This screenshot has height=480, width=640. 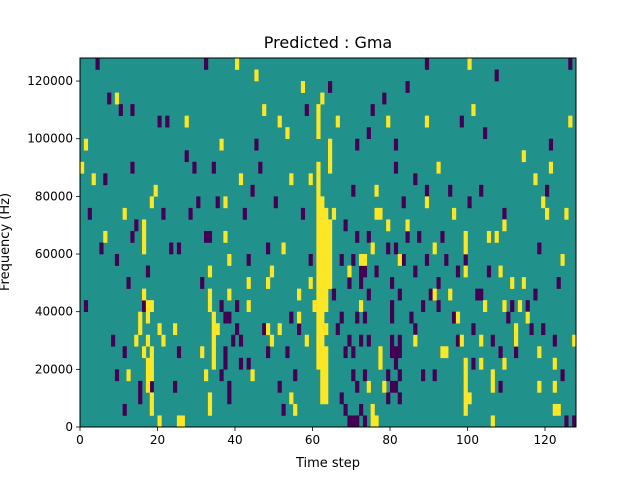 What do you see at coordinates (50, 81) in the screenshot?
I see `y-tick-label: 120000` at bounding box center [50, 81].